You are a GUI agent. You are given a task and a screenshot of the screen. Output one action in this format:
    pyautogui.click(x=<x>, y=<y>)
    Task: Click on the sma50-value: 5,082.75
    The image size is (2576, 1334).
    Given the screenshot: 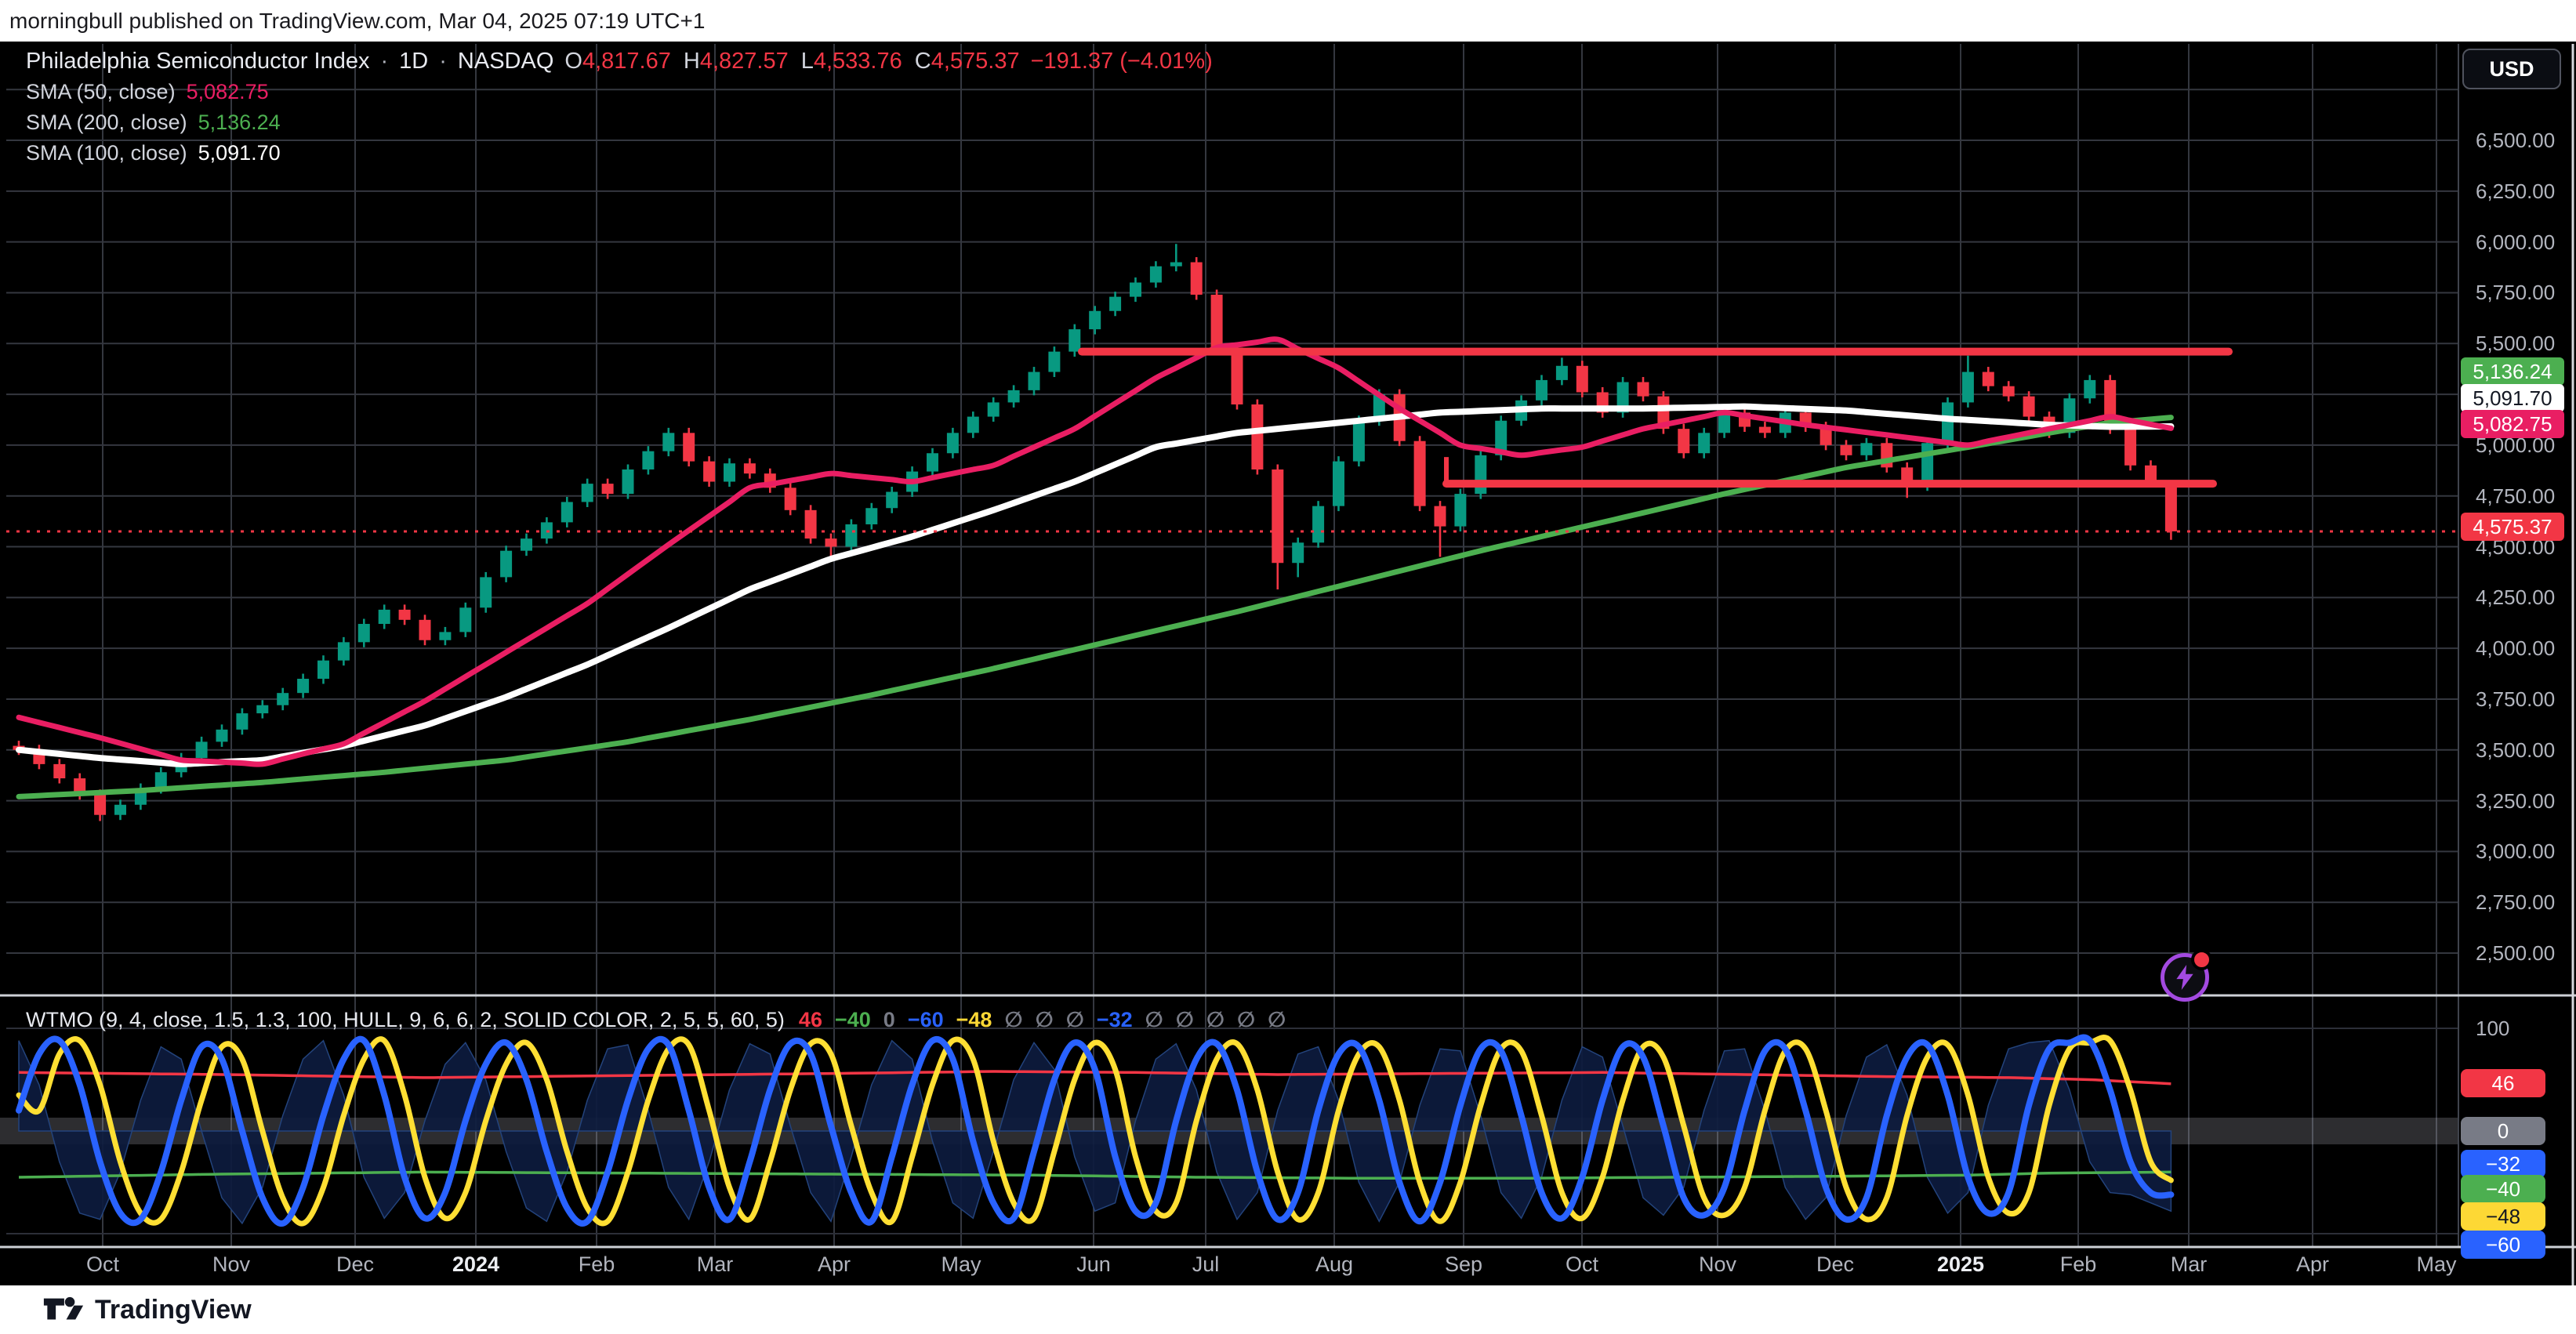 What is the action you would take?
    pyautogui.click(x=228, y=92)
    